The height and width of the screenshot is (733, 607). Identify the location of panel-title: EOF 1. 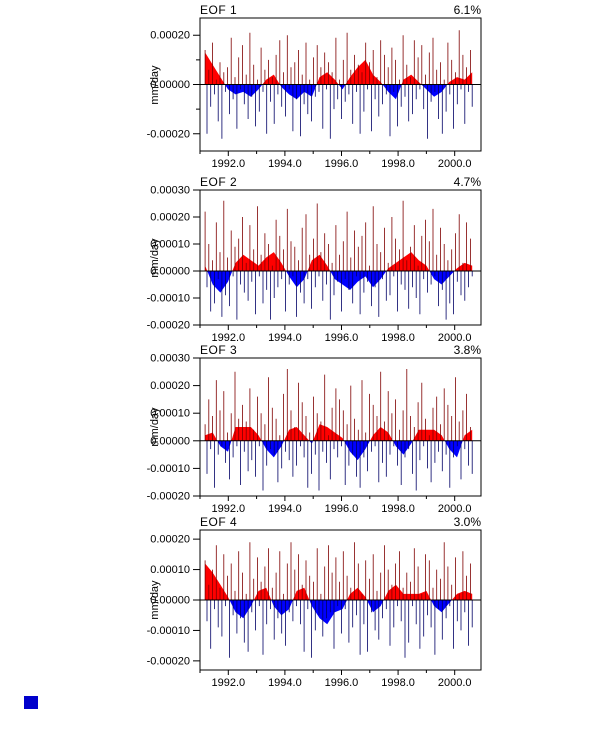
(219, 10).